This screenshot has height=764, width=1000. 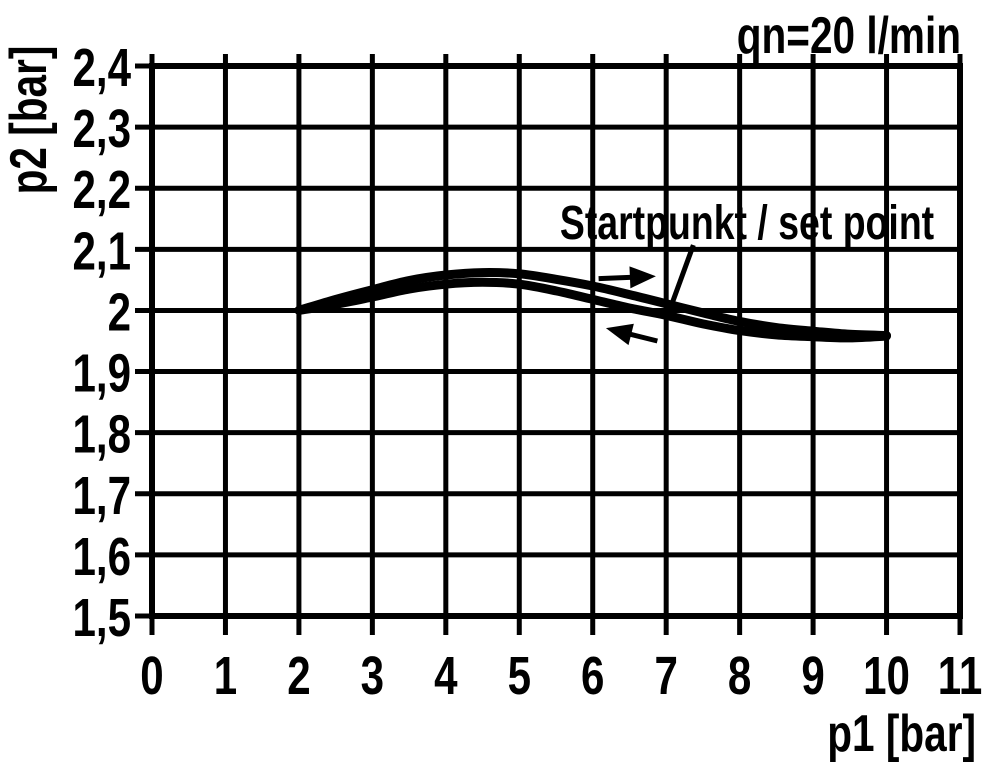 What do you see at coordinates (101, 435) in the screenshot?
I see `y-tick-label: 1,8` at bounding box center [101, 435].